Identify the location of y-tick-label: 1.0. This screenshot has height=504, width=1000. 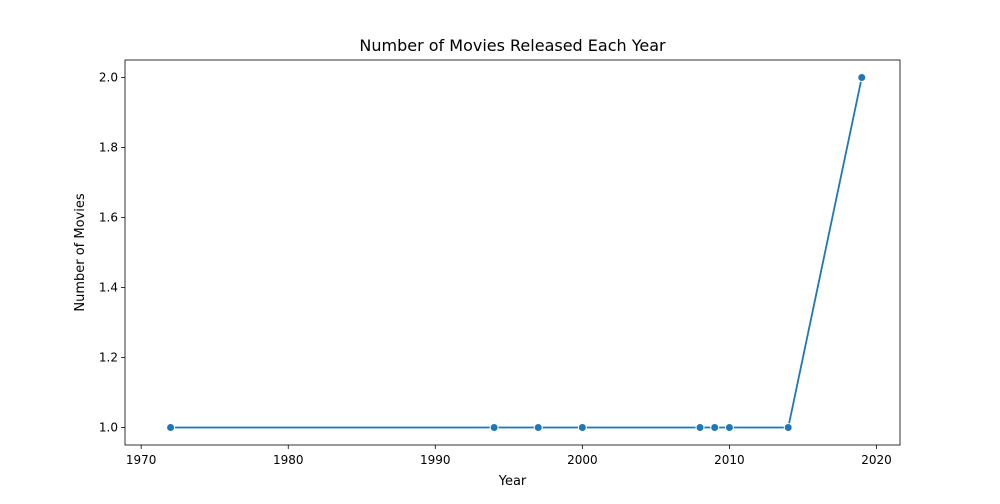
(108, 428).